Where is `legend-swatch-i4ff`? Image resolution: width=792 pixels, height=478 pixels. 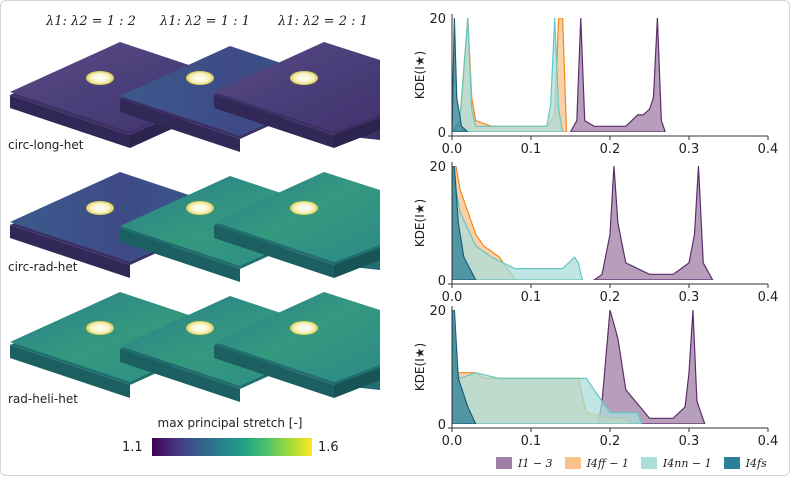 legend-swatch-i4ff is located at coordinates (572, 463).